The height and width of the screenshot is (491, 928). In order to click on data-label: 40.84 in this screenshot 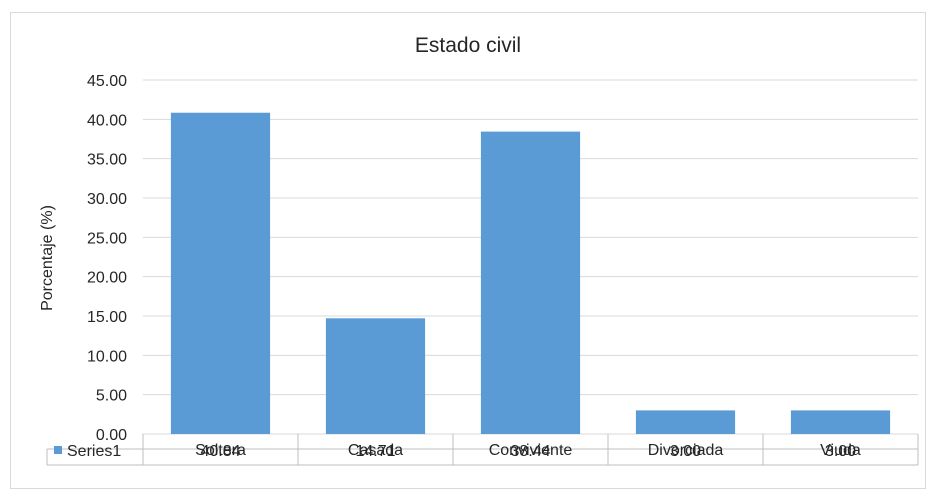, I will do `click(220, 451)`.